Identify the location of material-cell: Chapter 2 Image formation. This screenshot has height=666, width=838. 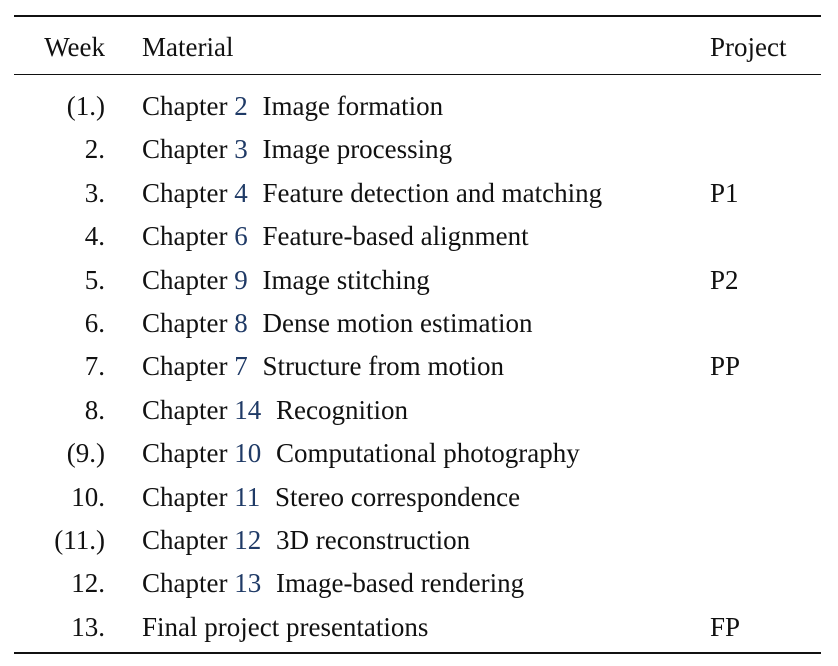
(292, 106).